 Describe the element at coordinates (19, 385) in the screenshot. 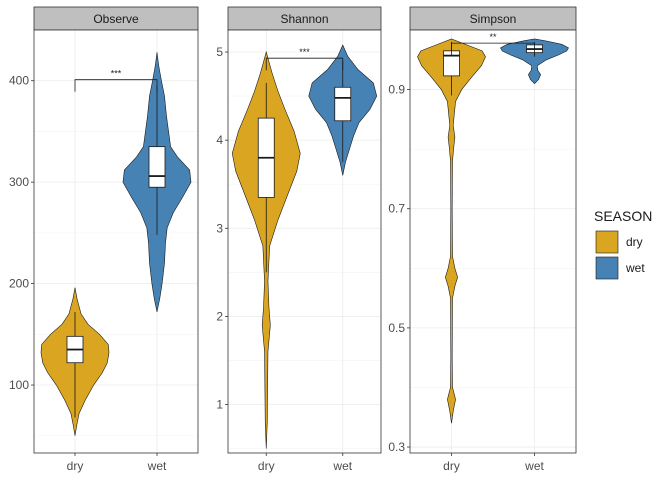

I see `y-tick-label: 100` at that location.